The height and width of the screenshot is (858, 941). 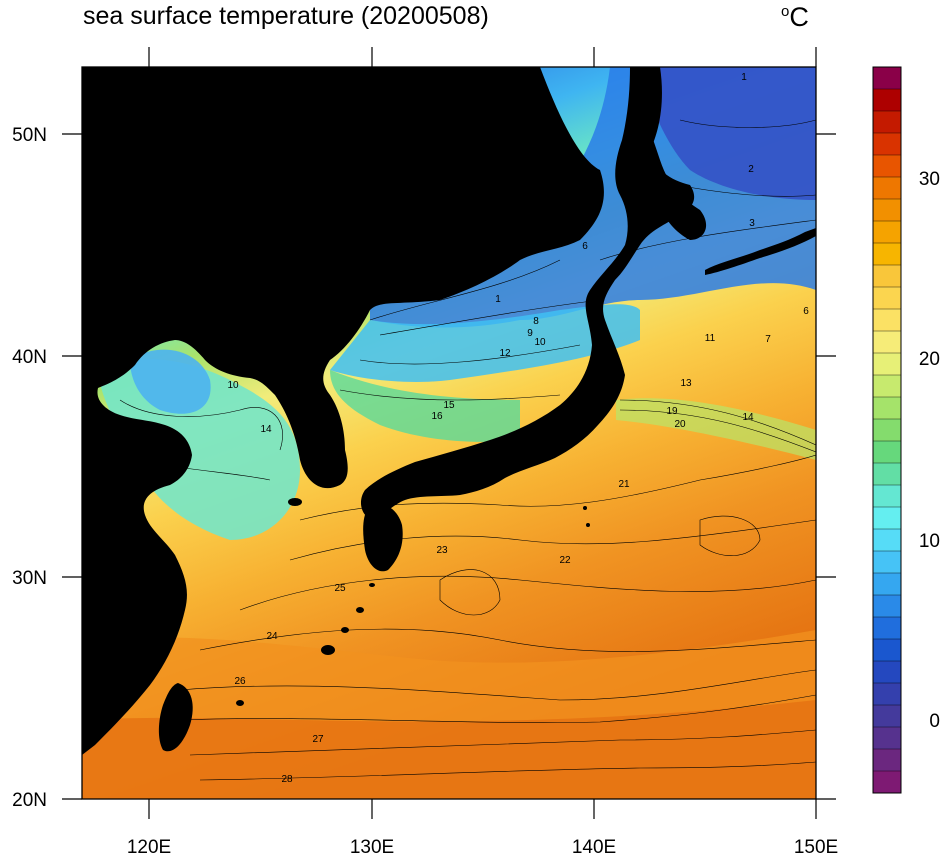 I want to click on contour-label: 16, so click(x=437, y=416).